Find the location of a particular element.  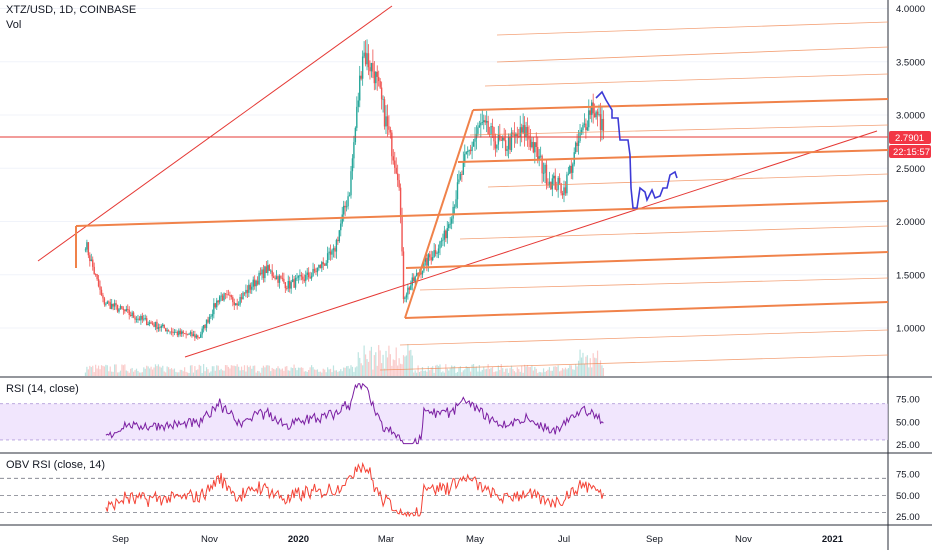

last-price-text: 2.7901 is located at coordinates (909, 138).